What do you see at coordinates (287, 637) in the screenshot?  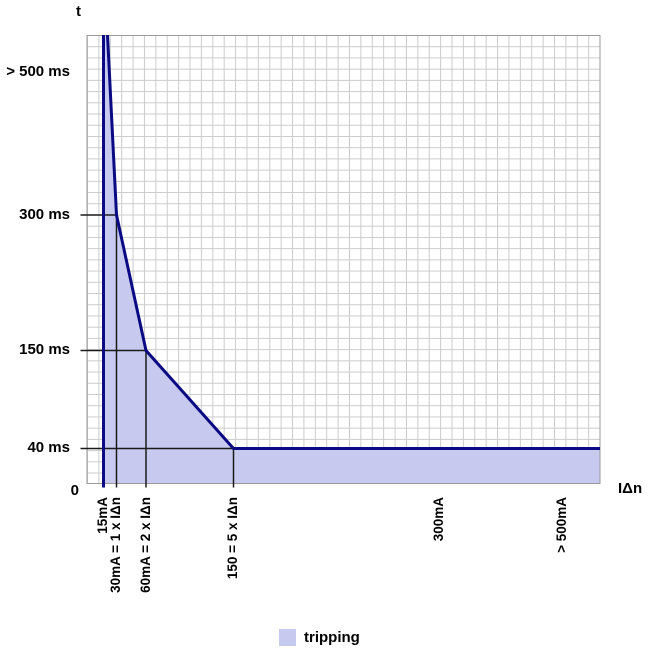 I see `legend-swatch-tripping` at bounding box center [287, 637].